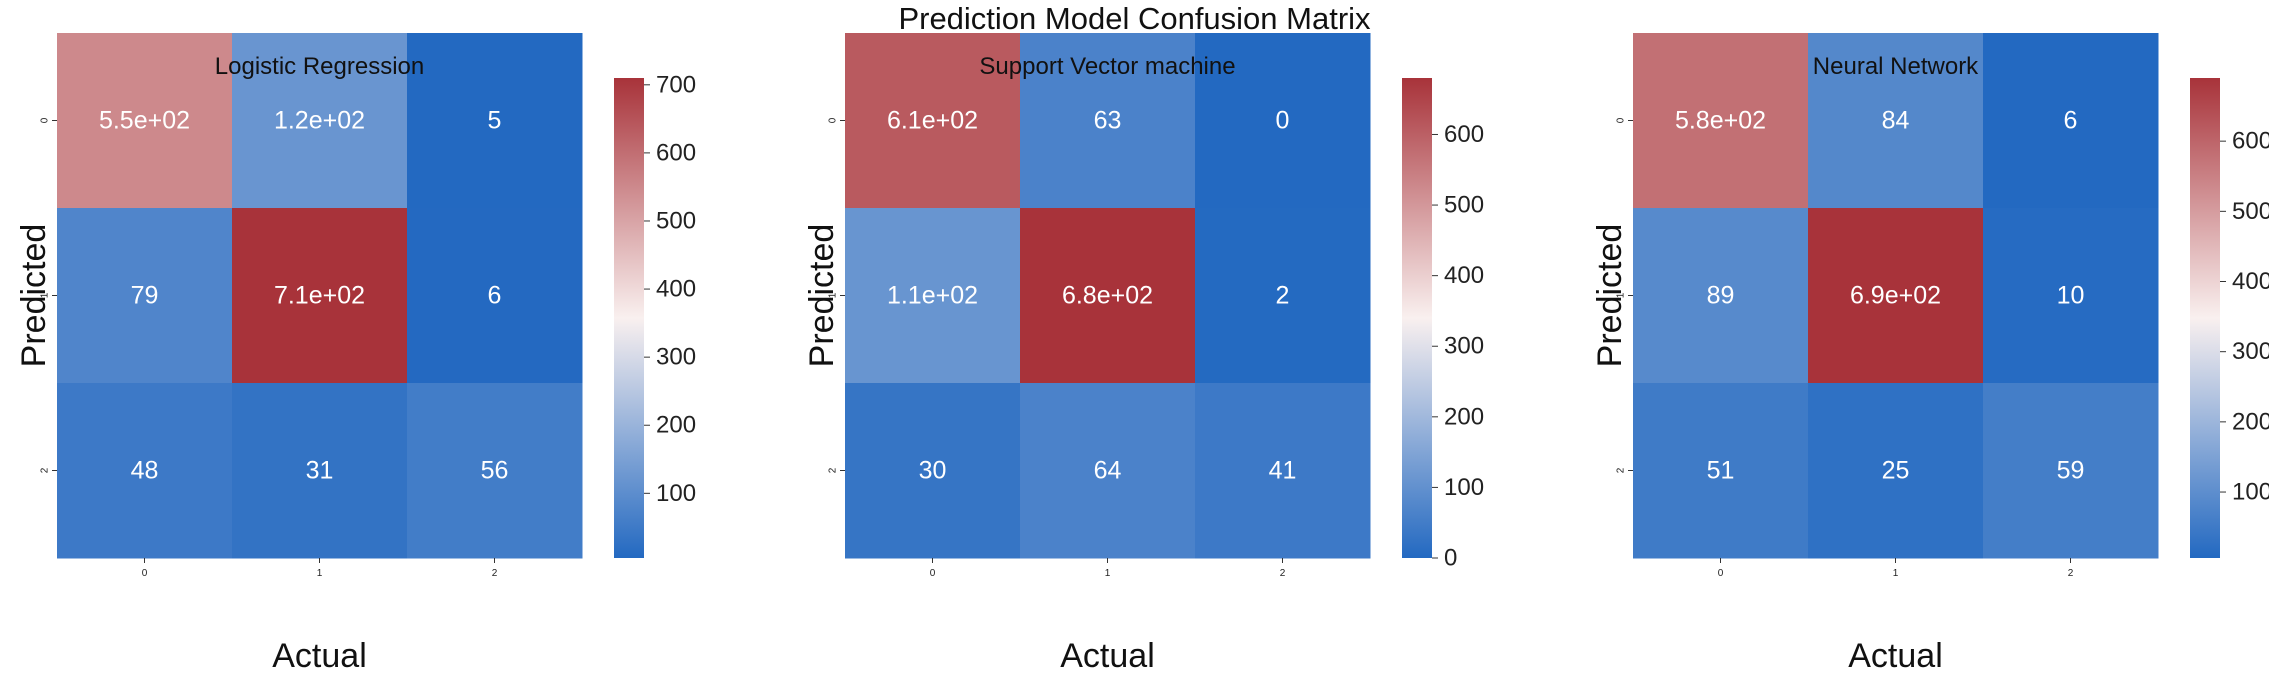 The width and height of the screenshot is (2269, 678). I want to click on cell-annotation: 41, so click(1283, 471).